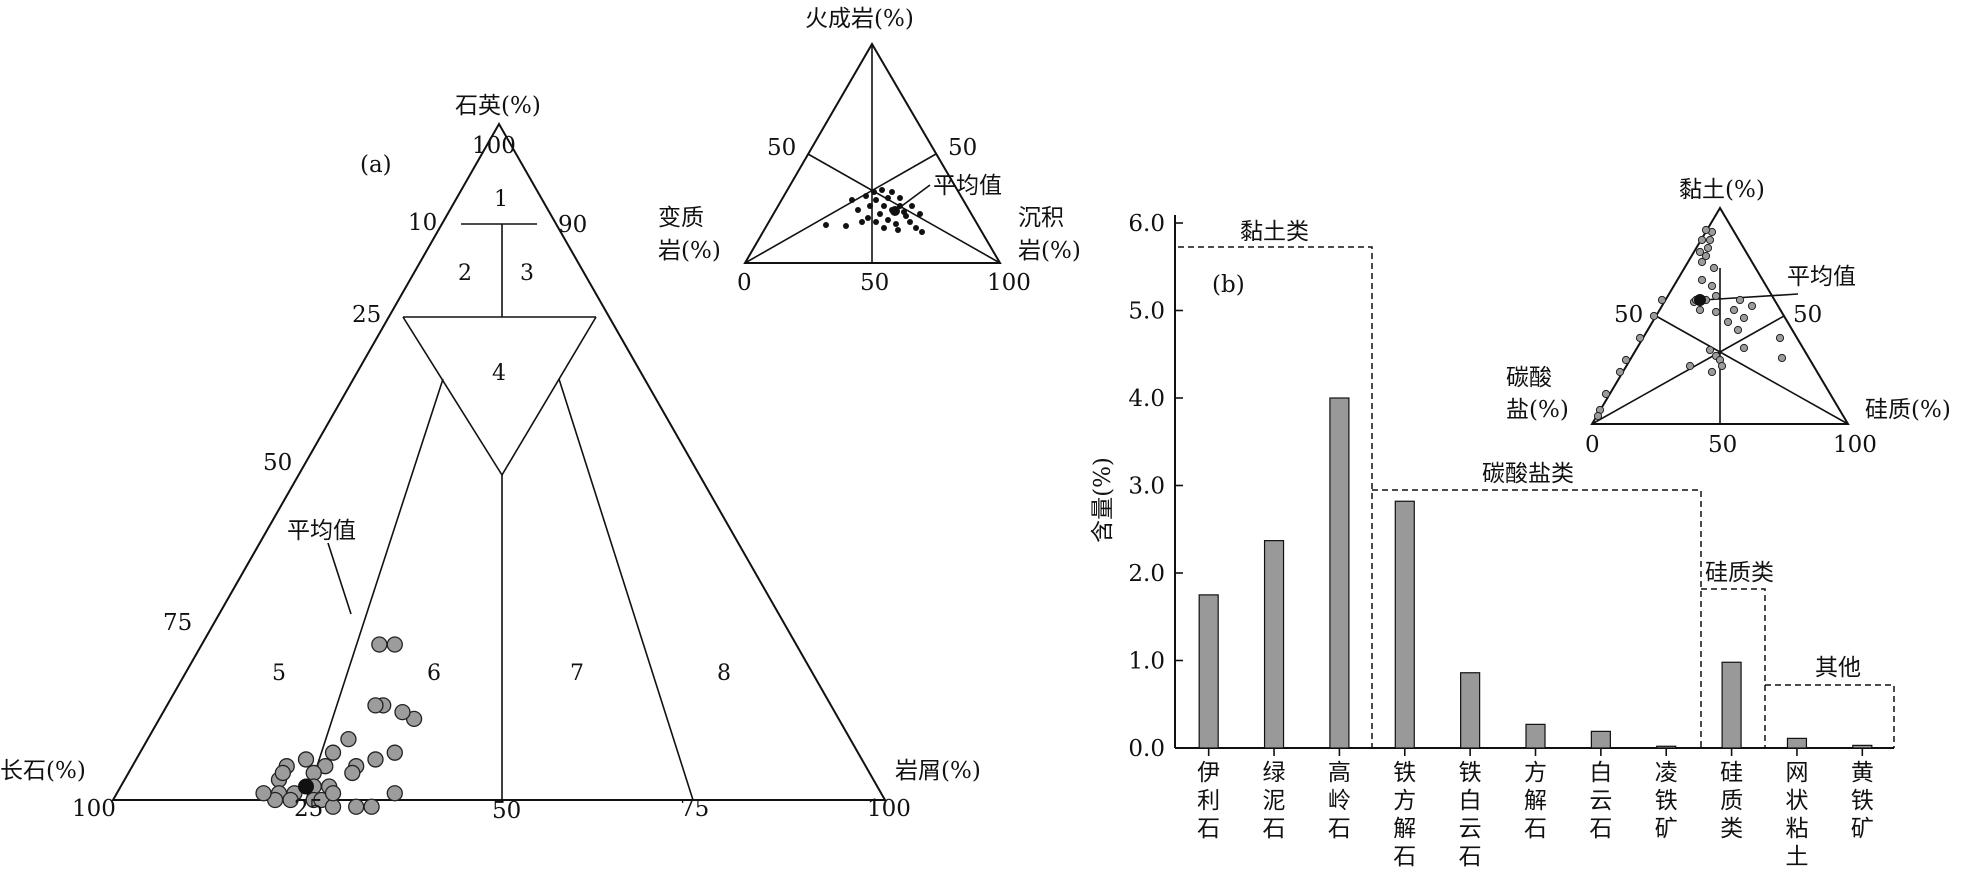  I want to click on mean-leader-line, so click(339, 578).